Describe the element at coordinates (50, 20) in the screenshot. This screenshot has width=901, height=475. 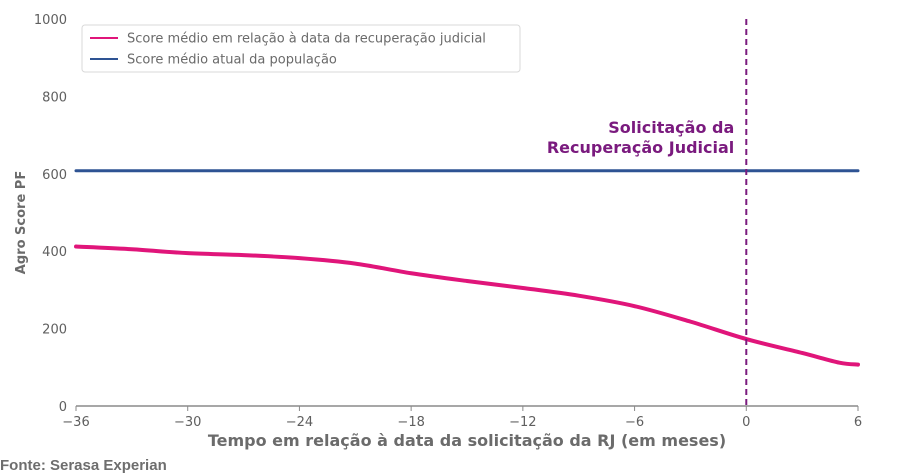
I see `y-tick-label: 1000` at that location.